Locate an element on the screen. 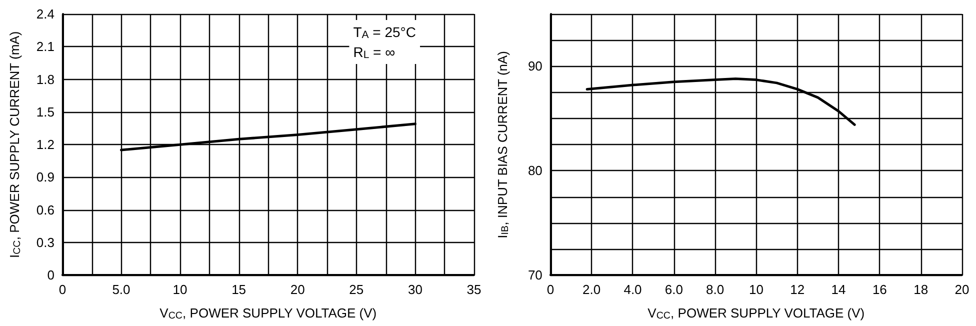 This screenshot has width=976, height=326. x-tick-label: 35 is located at coordinates (474, 290).